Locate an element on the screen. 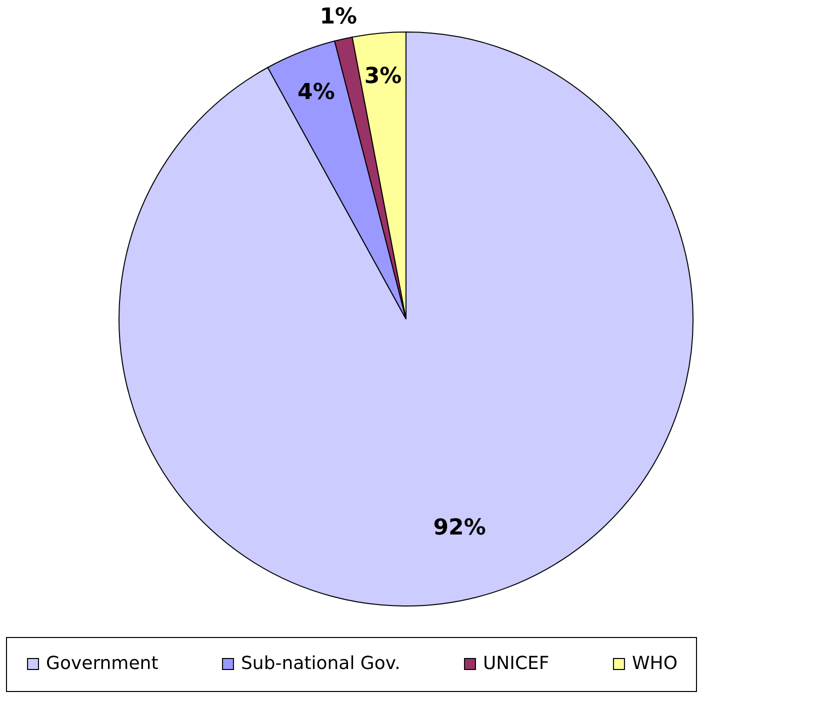 This screenshot has width=840, height=711. data-label: 4% is located at coordinates (316, 93).